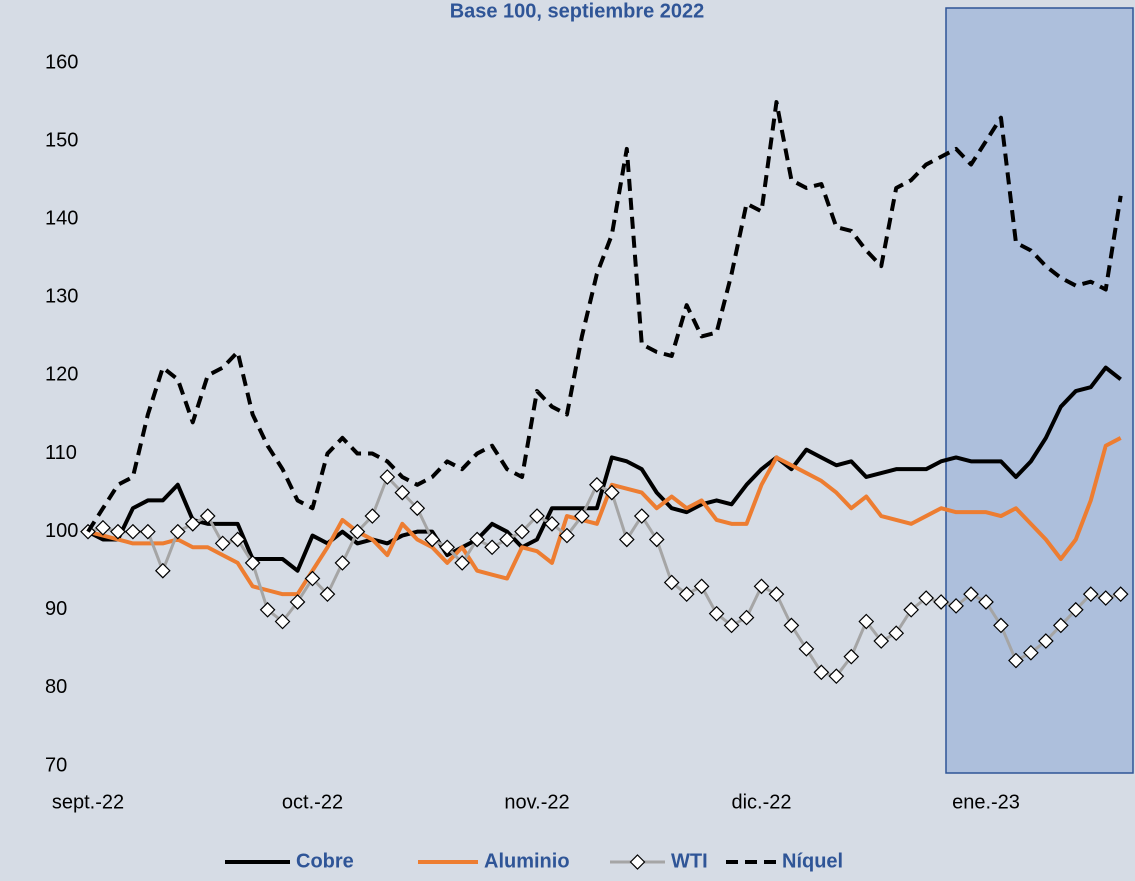 This screenshot has width=1135, height=881. Describe the element at coordinates (56, 687) in the screenshot. I see `y-tick-label: 80` at that location.